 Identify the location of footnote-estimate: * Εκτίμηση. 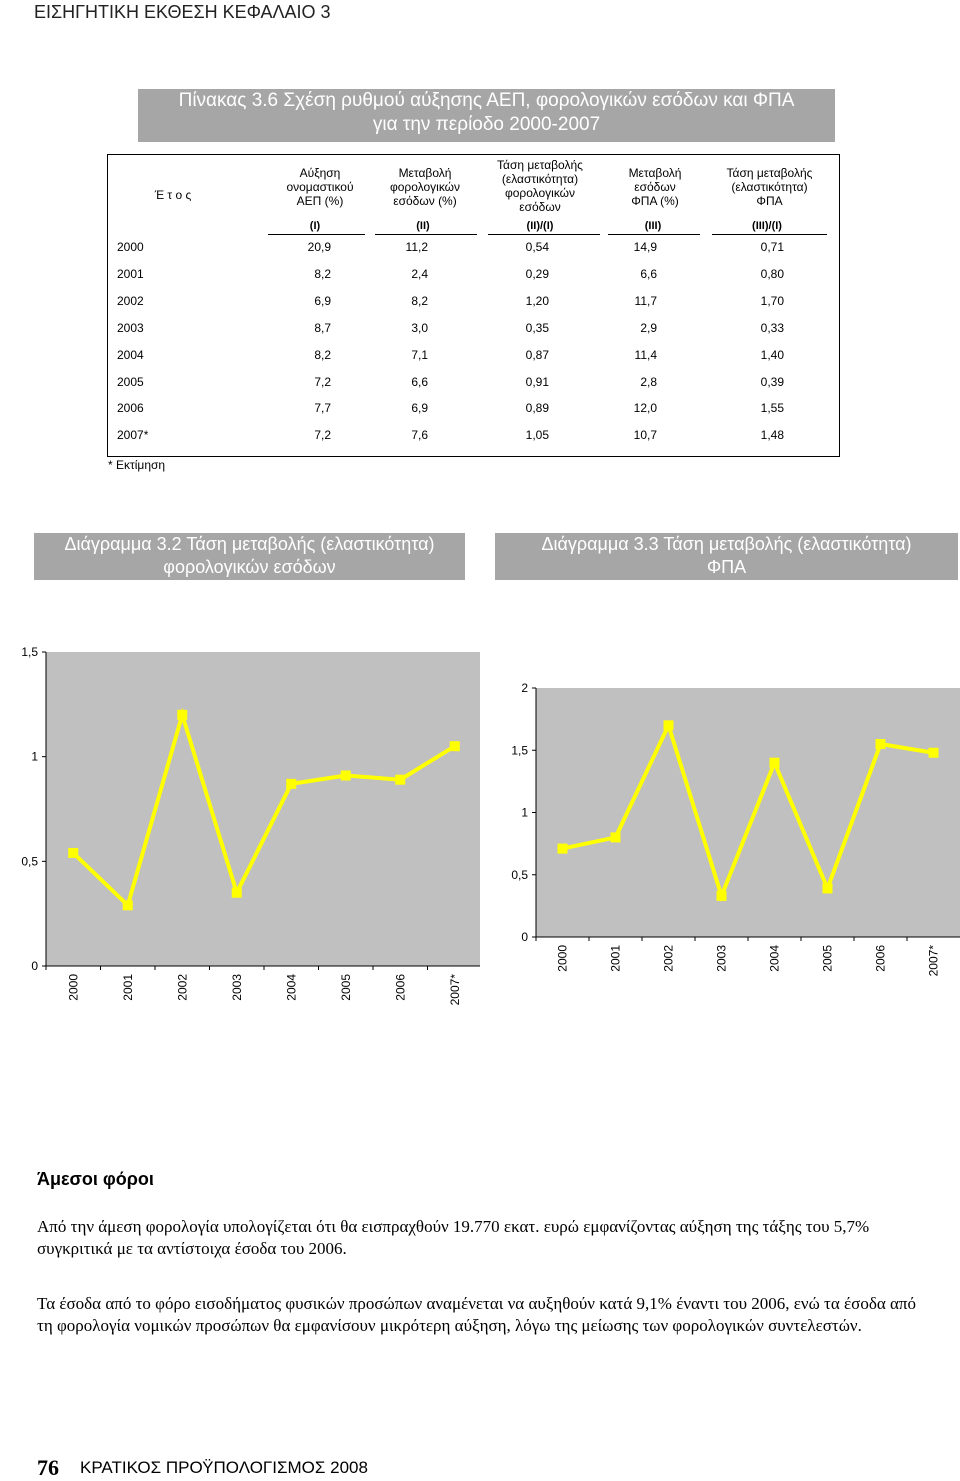
(137, 465).